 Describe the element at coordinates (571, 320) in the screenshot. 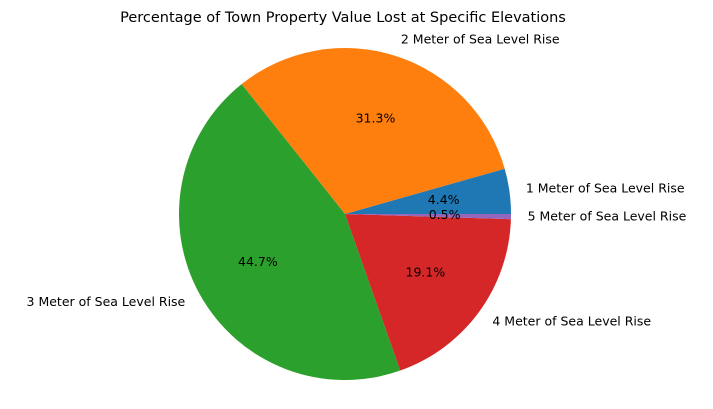

I see `pie-category-label-4: 4 Meter of Sea Level Rise` at that location.